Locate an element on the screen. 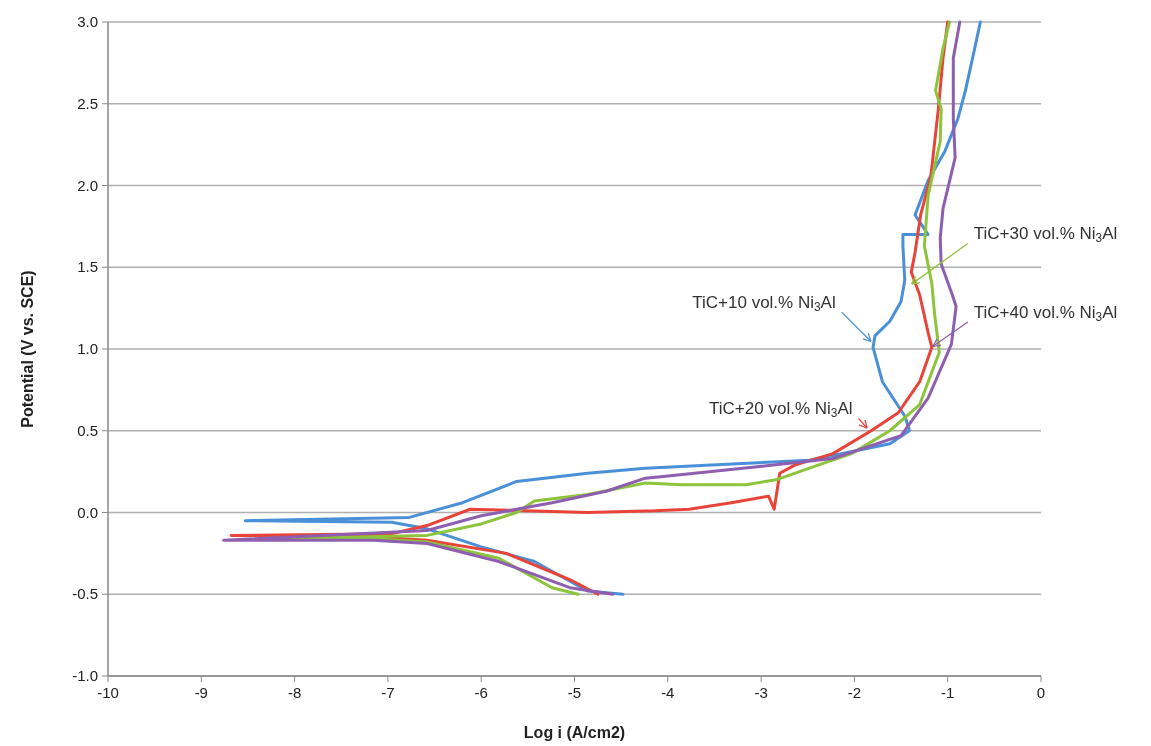 The image size is (1151, 746). y-tick-label: -0.5 is located at coordinates (85, 594).